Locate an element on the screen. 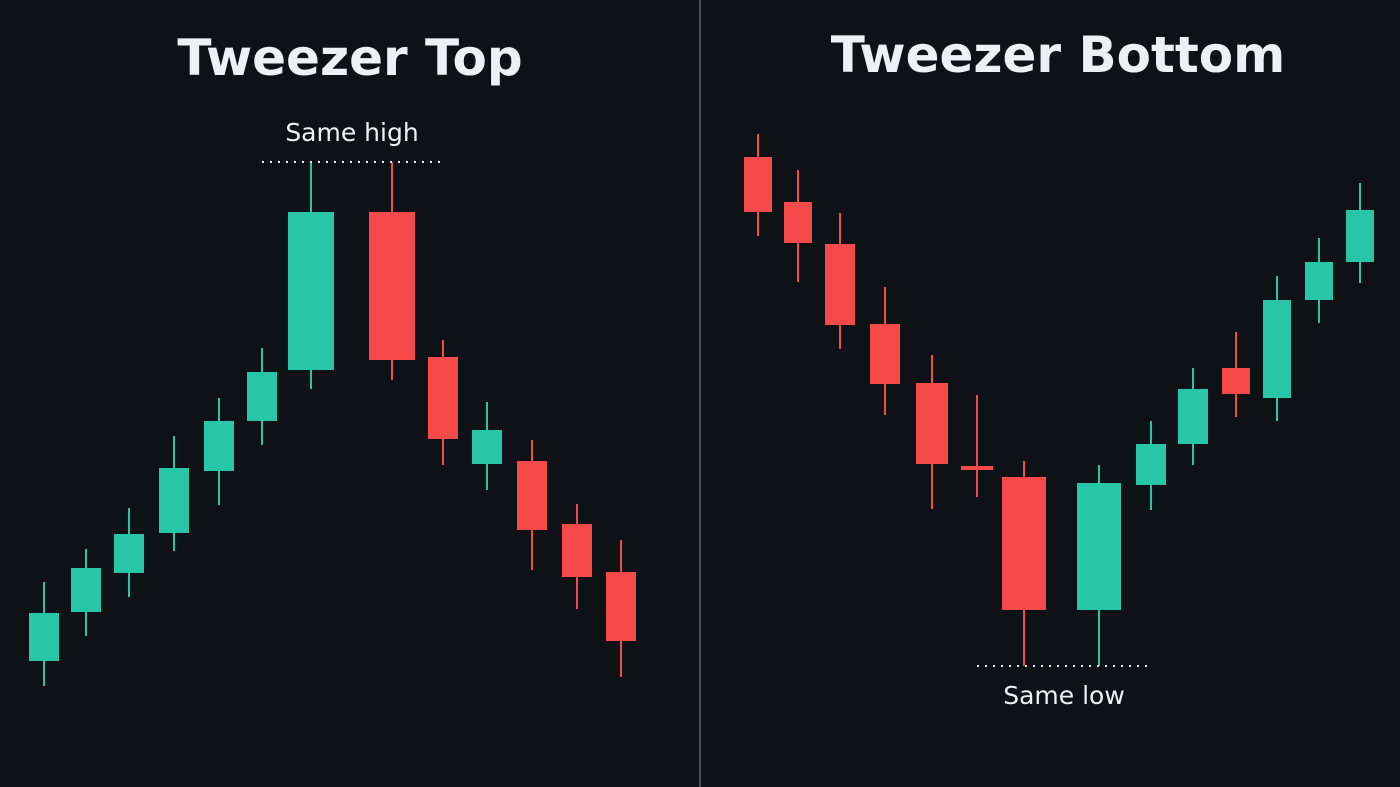 Image resolution: width=1400 pixels, height=787 pixels. annotation: Same high is located at coordinates (351, 132).